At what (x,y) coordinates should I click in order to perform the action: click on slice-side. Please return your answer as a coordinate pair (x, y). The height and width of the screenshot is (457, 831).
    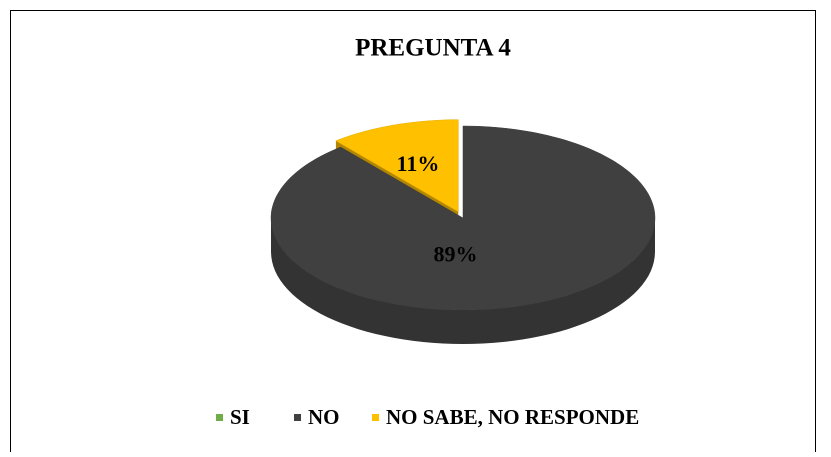
    Looking at the image, I should click on (463, 281).